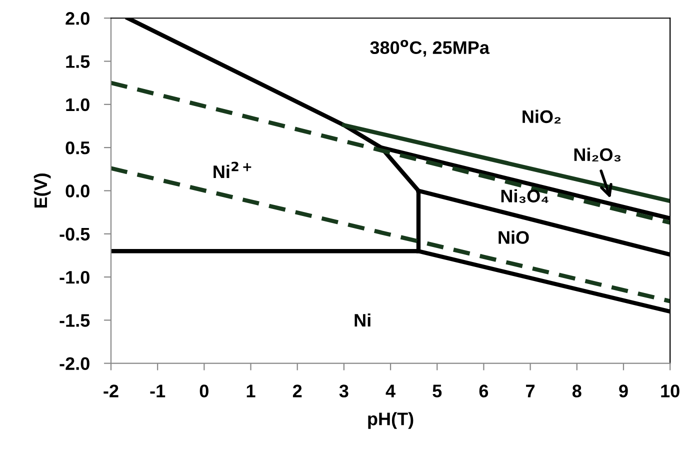  I want to click on annotation: Ni₃O₄, so click(524, 196).